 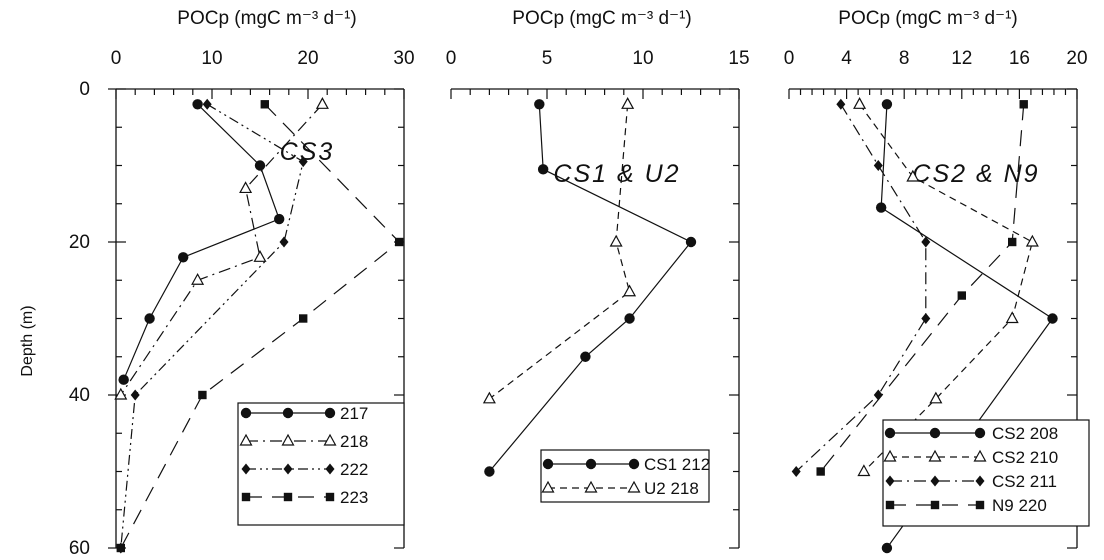 I want to click on x-tick-label: 12, so click(x=961, y=58).